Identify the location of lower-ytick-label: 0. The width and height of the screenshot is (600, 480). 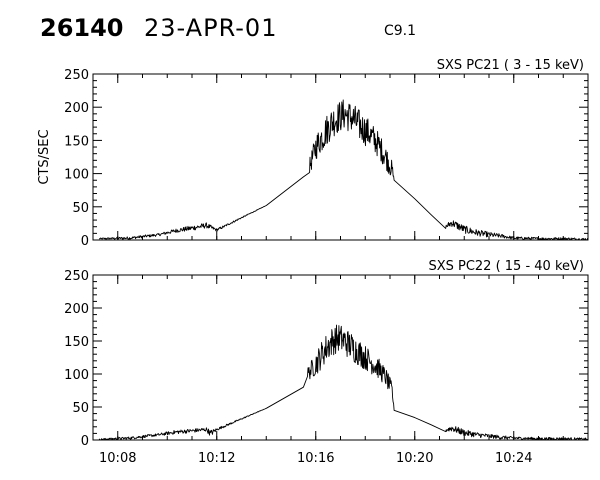
(85, 441).